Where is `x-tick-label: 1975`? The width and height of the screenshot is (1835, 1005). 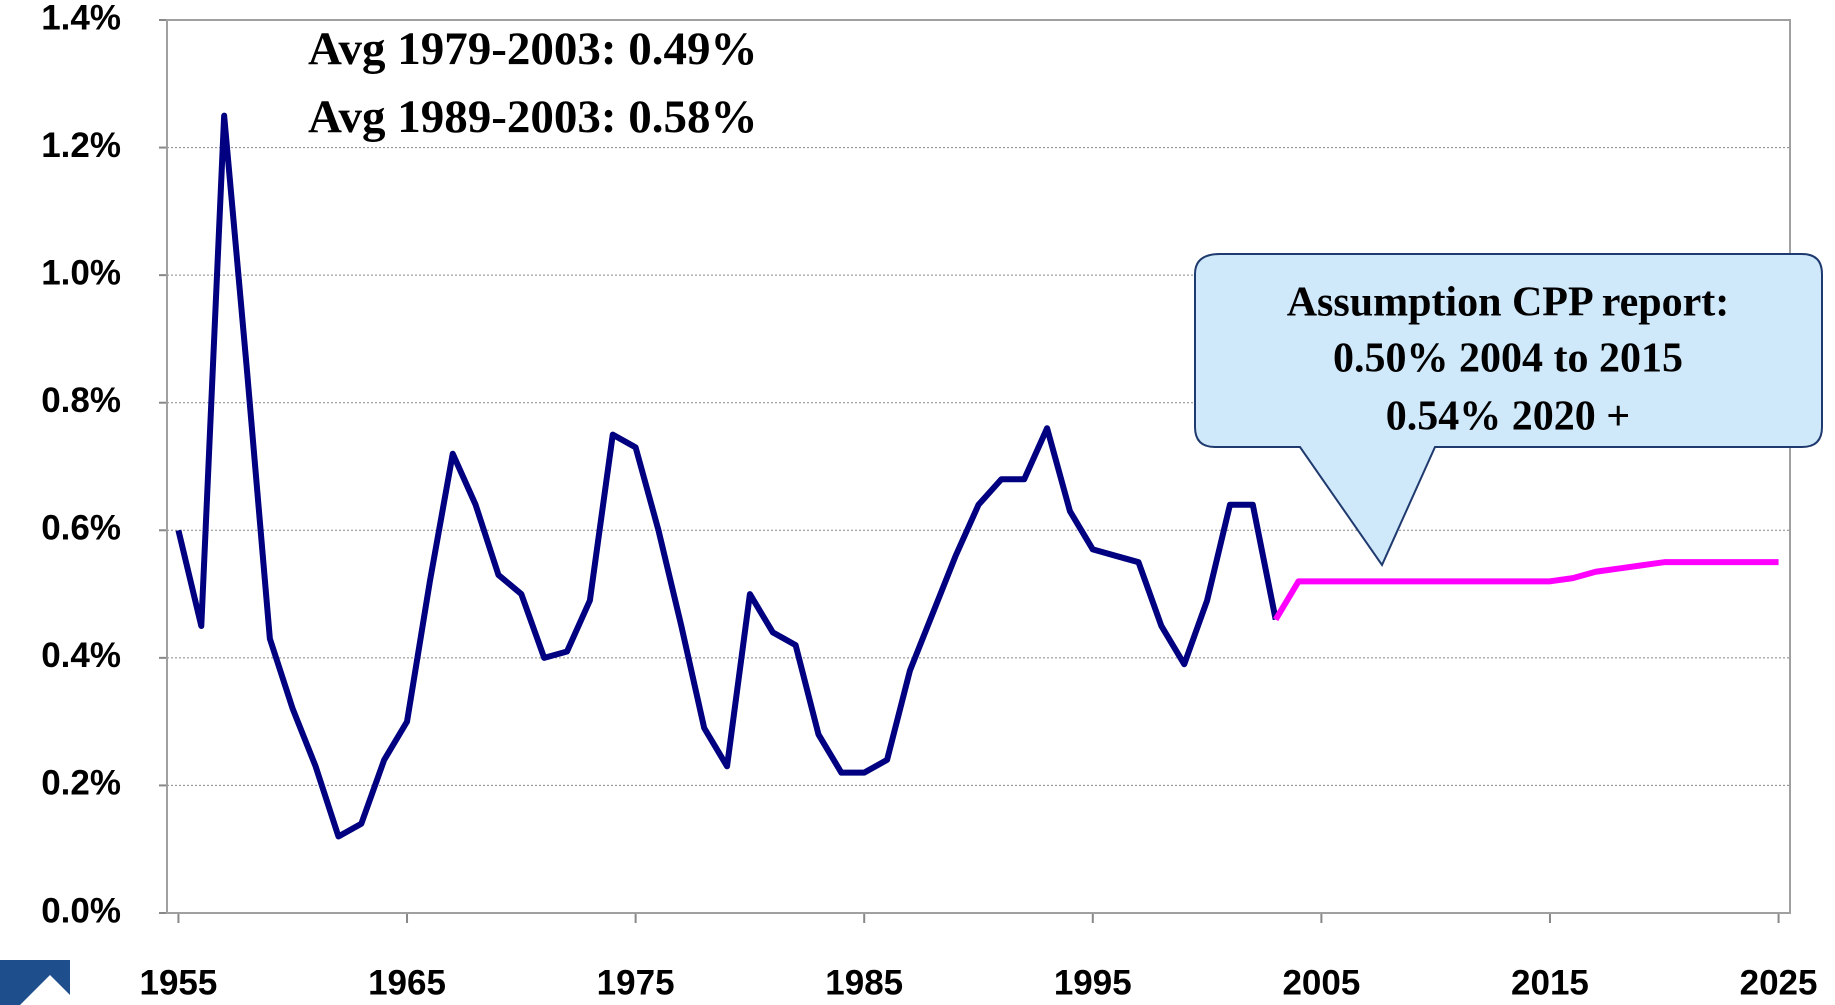 x-tick-label: 1975 is located at coordinates (636, 982).